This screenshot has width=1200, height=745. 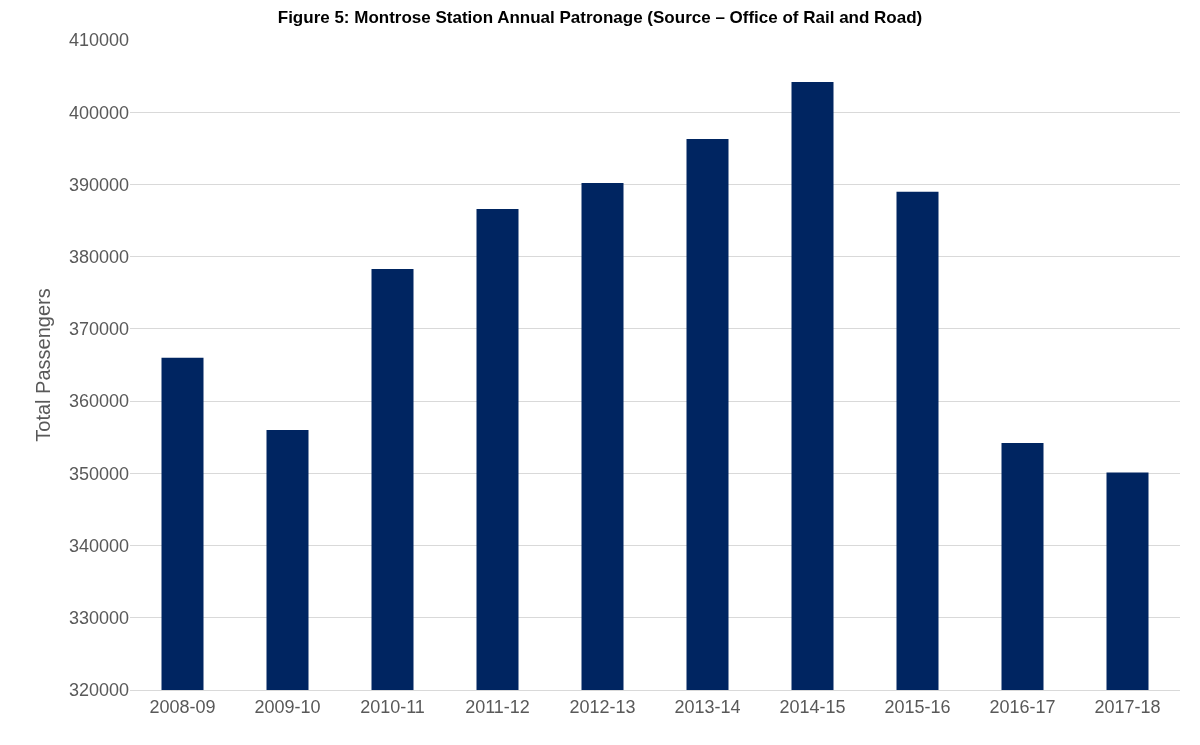 What do you see at coordinates (98, 401) in the screenshot?
I see `y-tick-label: 360000` at bounding box center [98, 401].